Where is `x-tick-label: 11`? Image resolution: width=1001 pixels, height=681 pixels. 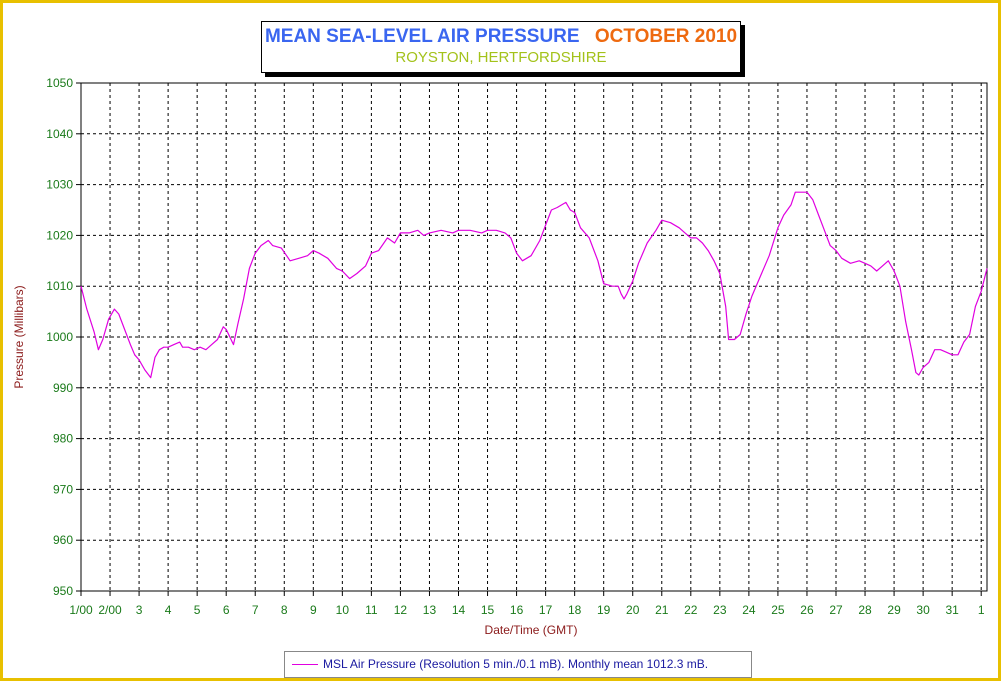 x-tick-label: 11 is located at coordinates (371, 610).